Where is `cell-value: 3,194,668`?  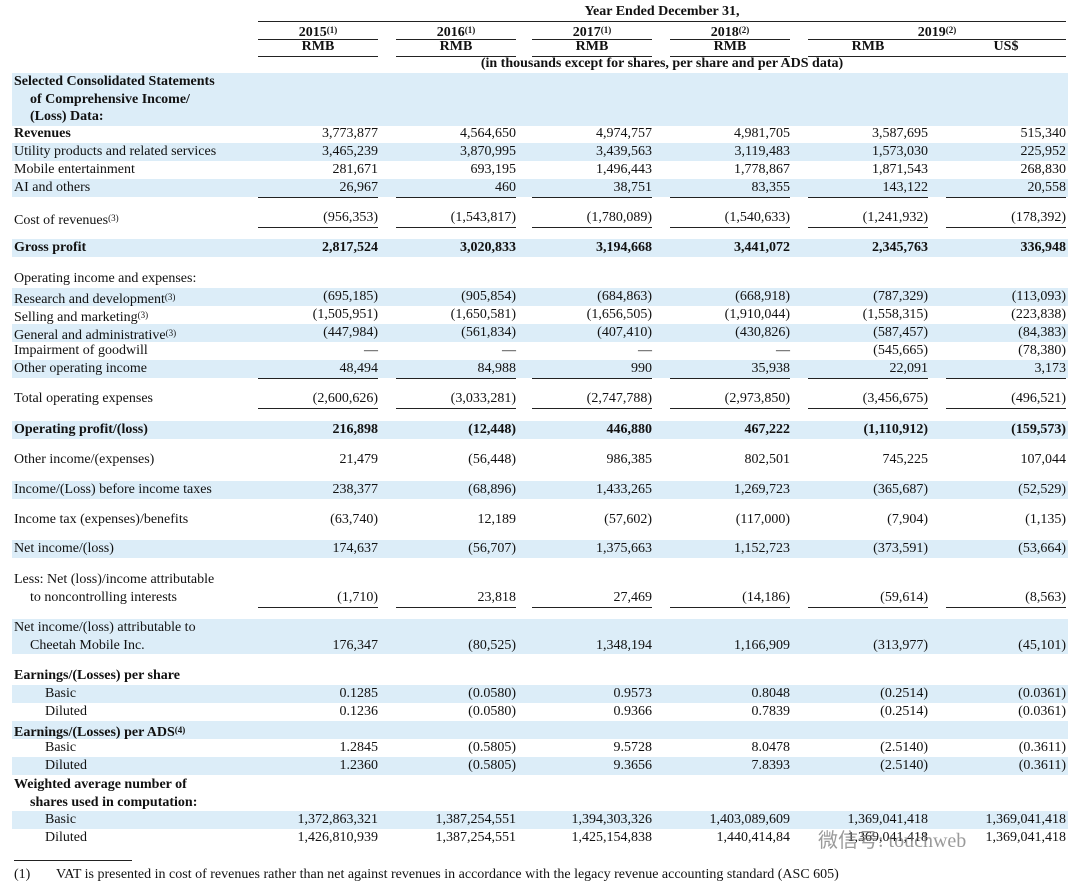 cell-value: 3,194,668 is located at coordinates (624, 247).